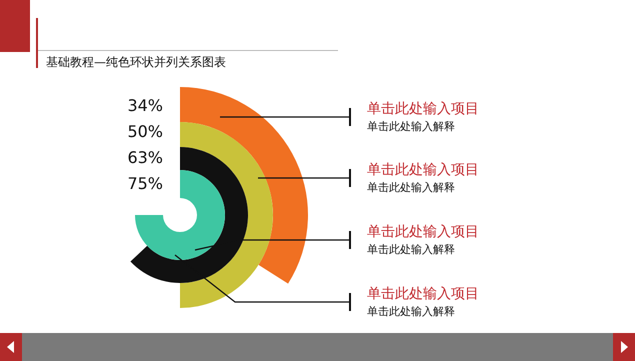  I want to click on data-label: 63%, so click(145, 157).